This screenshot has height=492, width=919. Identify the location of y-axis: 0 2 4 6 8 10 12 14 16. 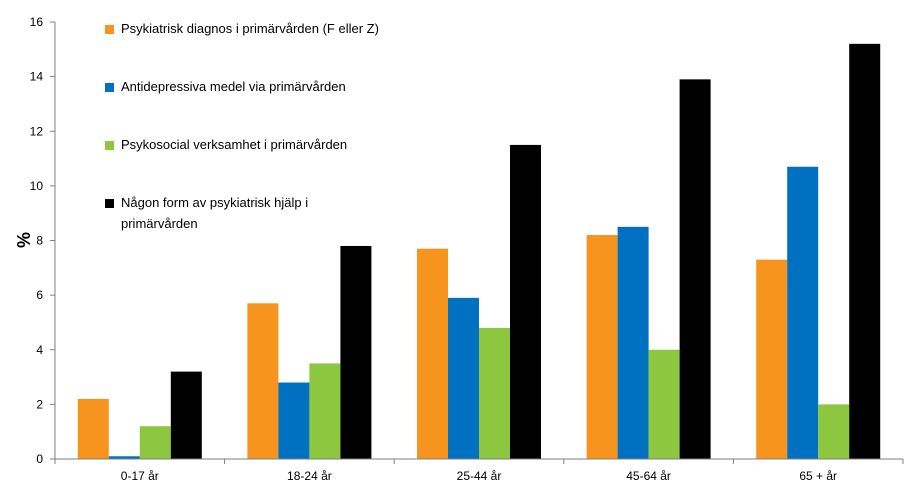
(43, 240).